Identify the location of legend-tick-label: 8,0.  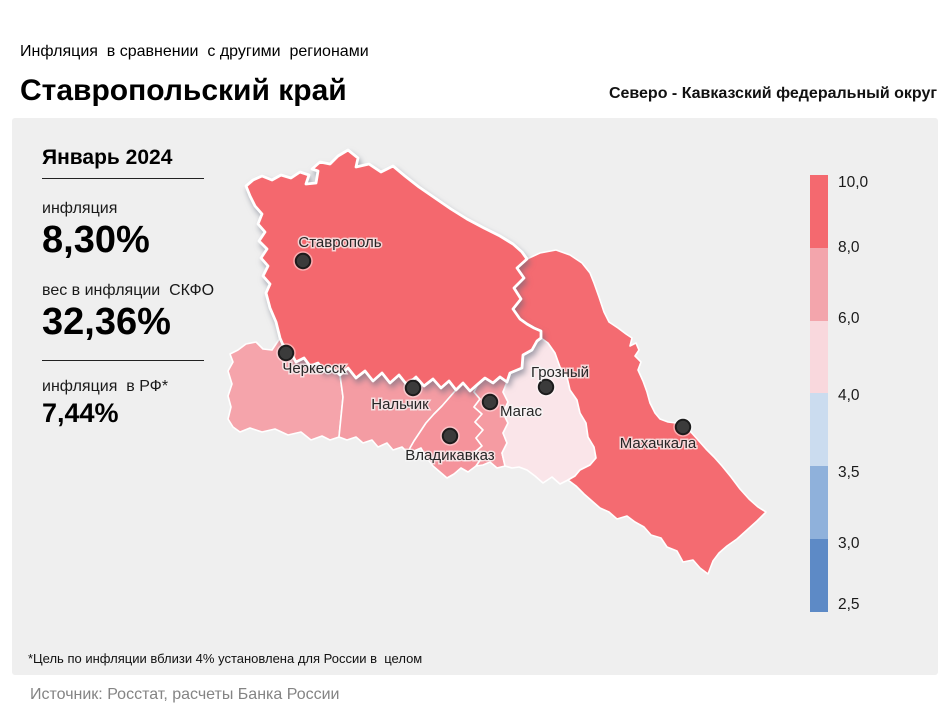
(849, 247).